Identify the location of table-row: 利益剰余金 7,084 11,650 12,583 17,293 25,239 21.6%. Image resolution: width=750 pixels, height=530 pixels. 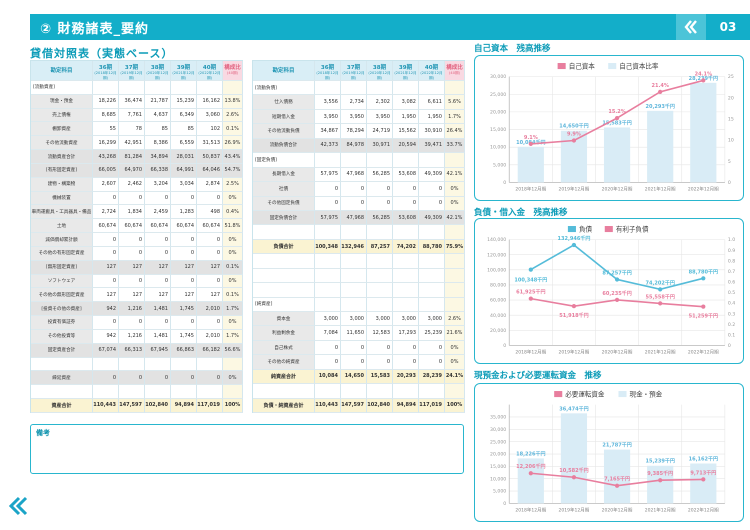
(359, 333).